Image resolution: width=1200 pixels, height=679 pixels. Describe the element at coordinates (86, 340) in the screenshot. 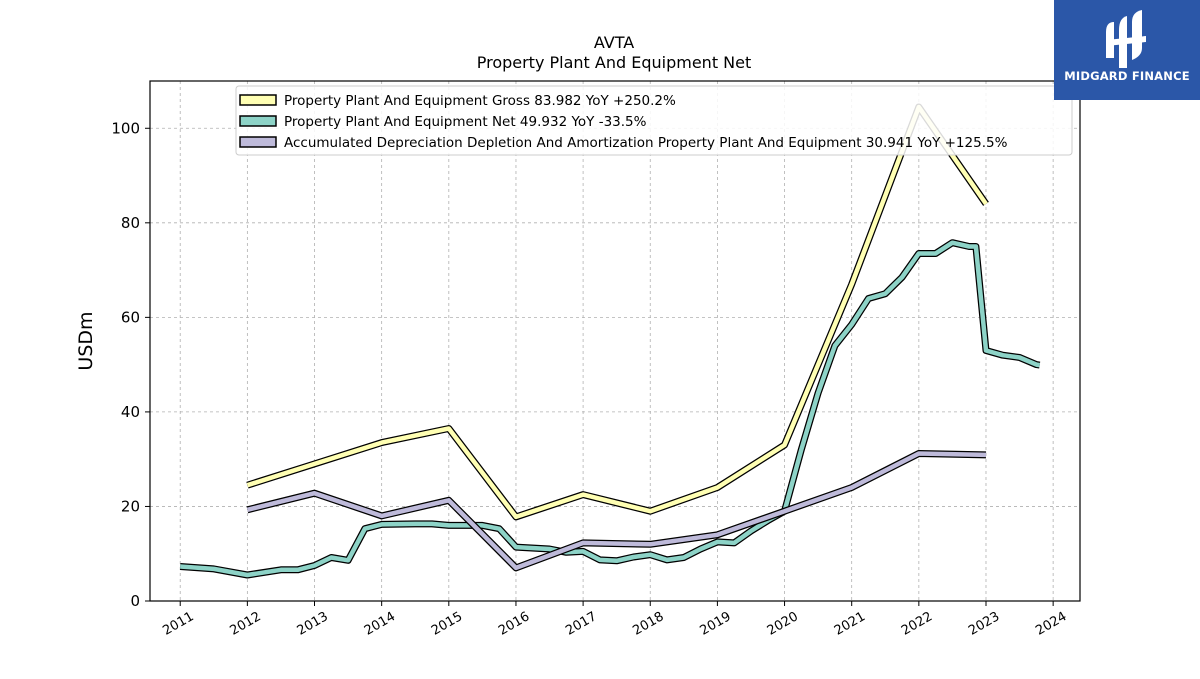

I see `y-axis-label: USDm` at that location.